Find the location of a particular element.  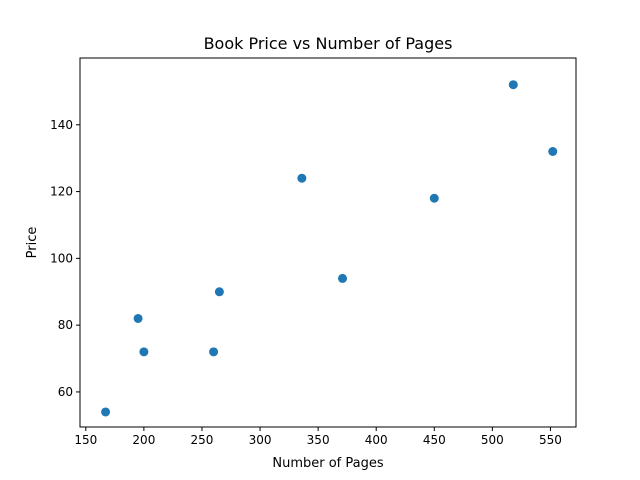

y-tick-label: 80 is located at coordinates (65, 325).